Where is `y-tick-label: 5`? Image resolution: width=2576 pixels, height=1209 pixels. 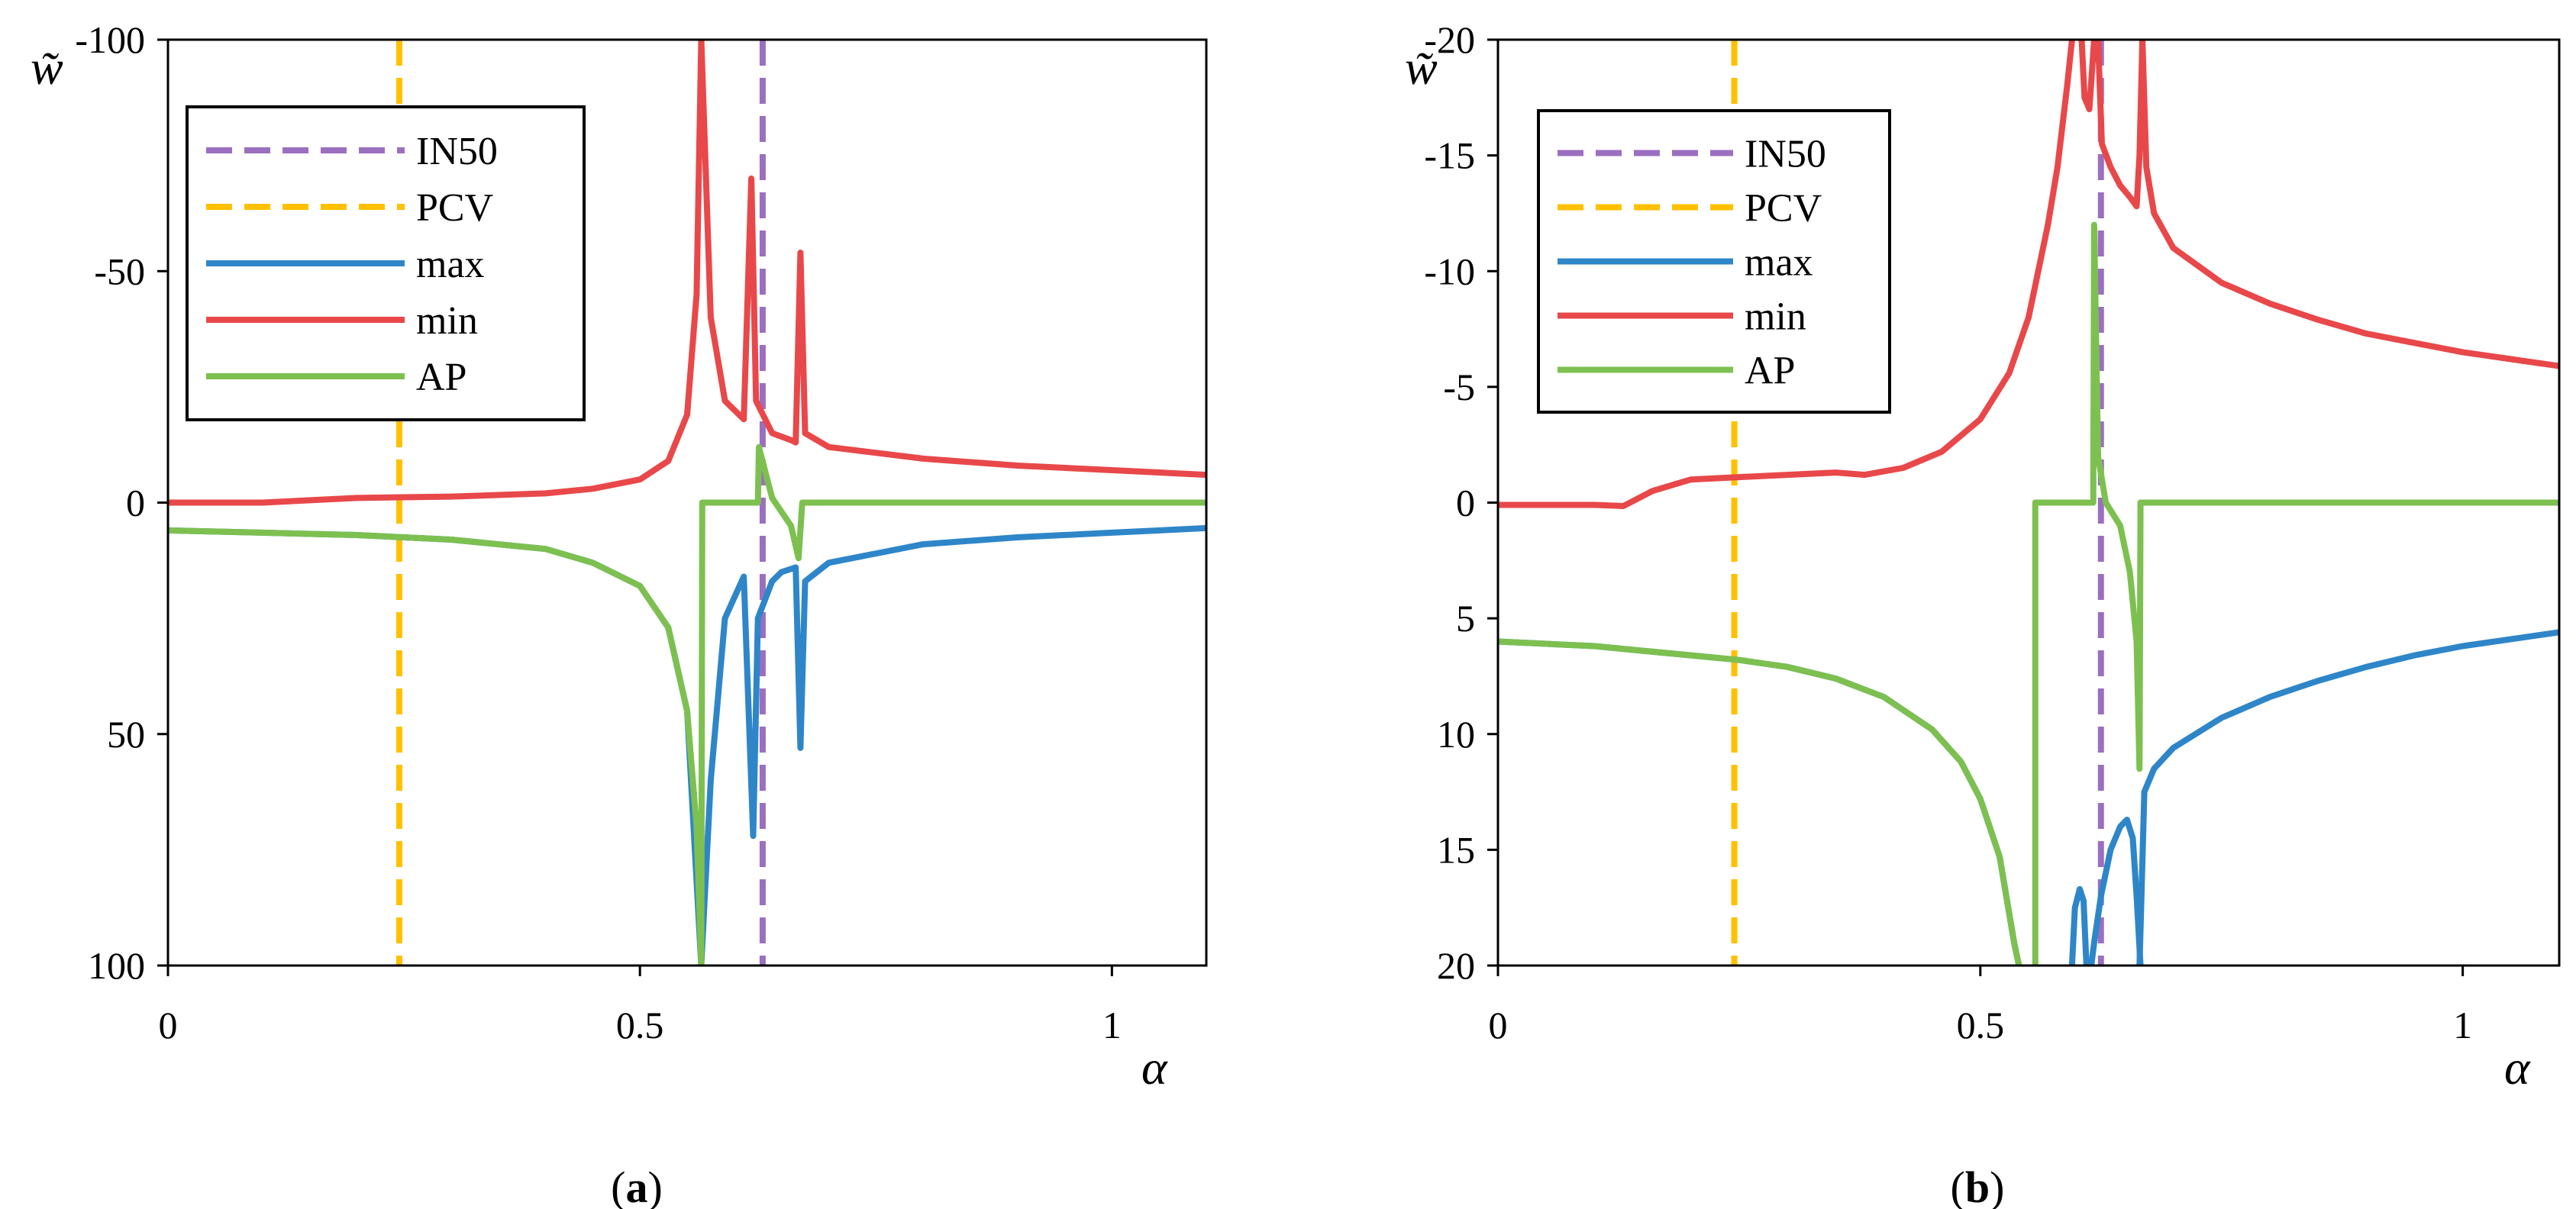
y-tick-label: 5 is located at coordinates (1465, 618).